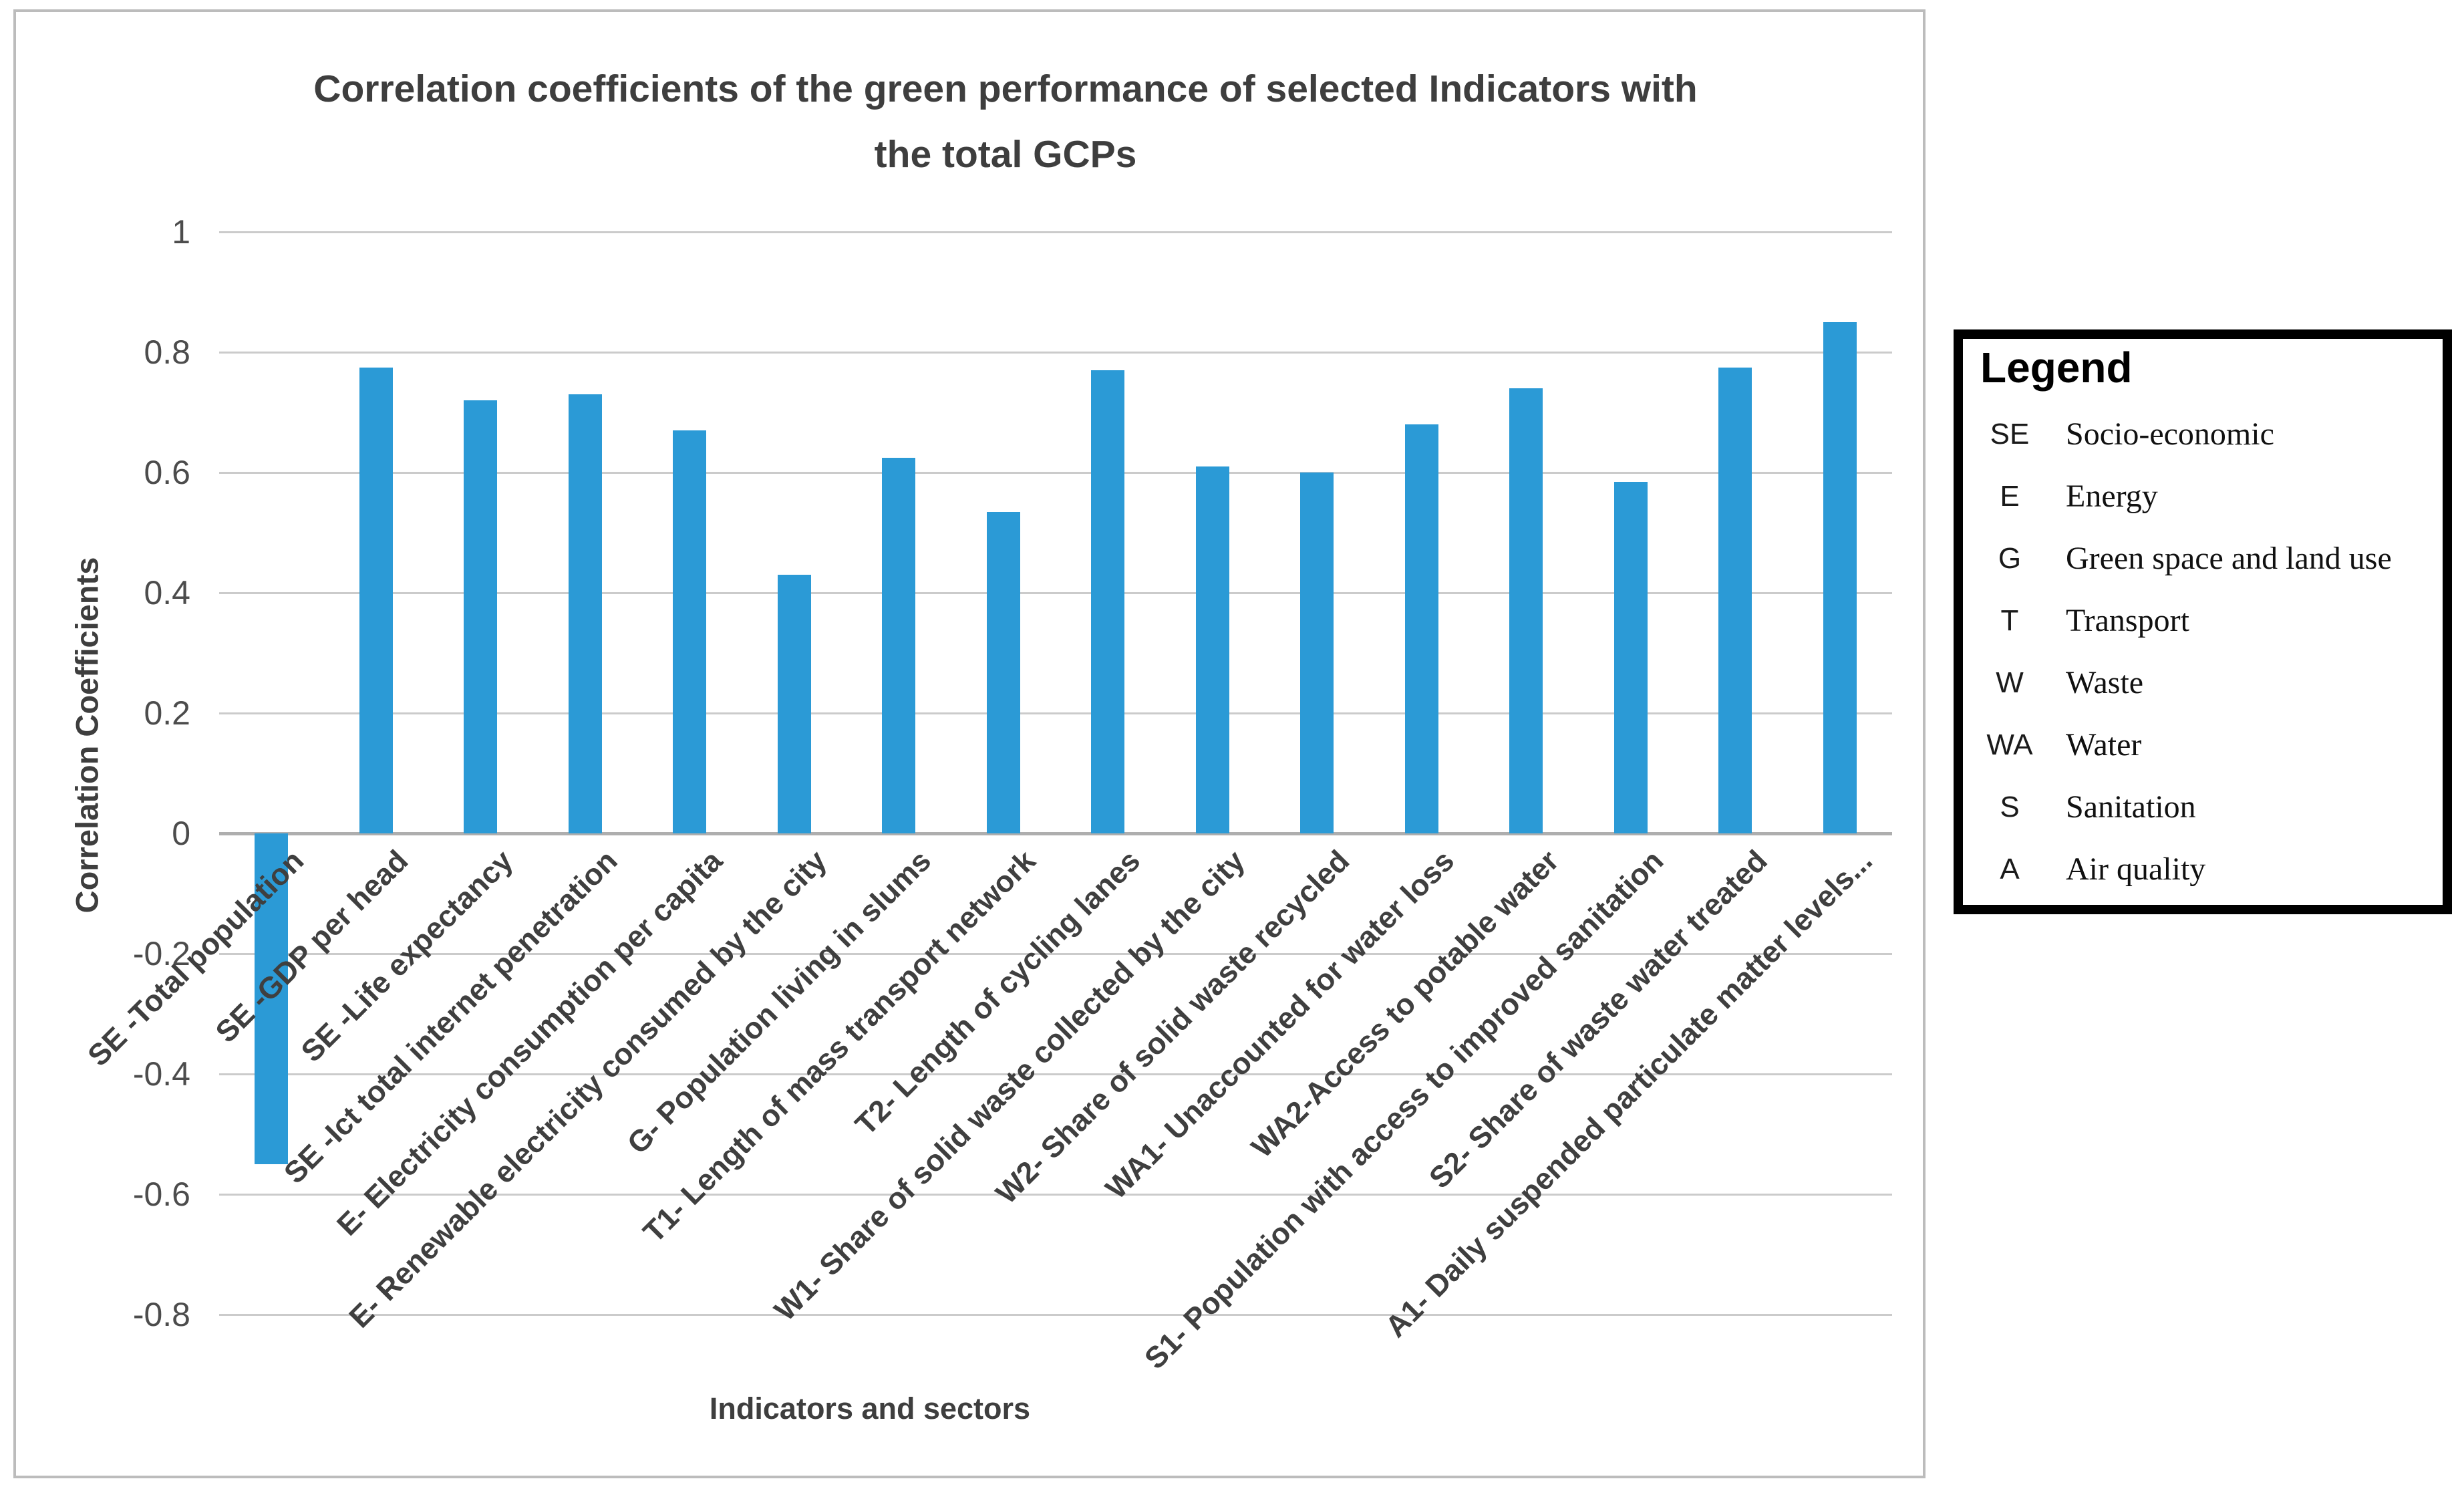 This screenshot has height=1491, width=2464. Describe the element at coordinates (2203, 745) in the screenshot. I see `legend-row: WA Water` at that location.